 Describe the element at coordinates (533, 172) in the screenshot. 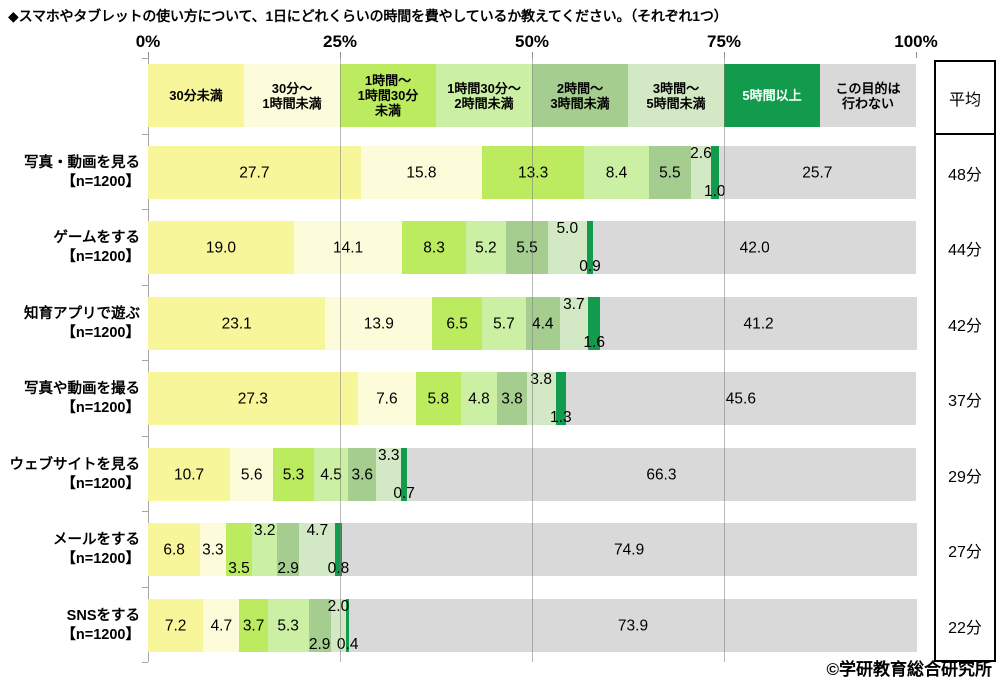

I see `segment-value-label: 13.3` at that location.